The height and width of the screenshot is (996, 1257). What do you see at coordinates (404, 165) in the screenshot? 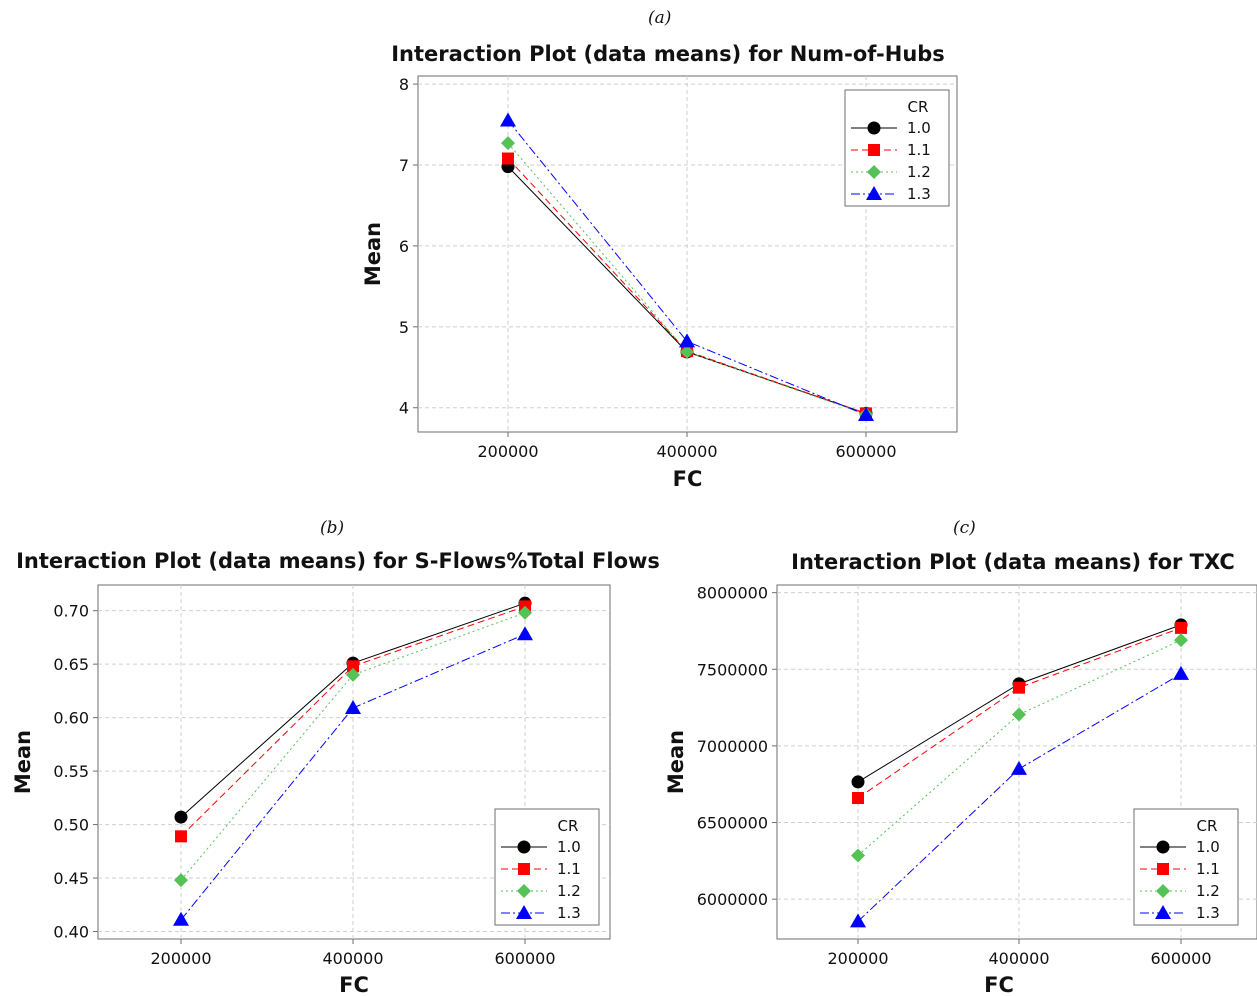
I see `y-tick-label: 7` at bounding box center [404, 165].